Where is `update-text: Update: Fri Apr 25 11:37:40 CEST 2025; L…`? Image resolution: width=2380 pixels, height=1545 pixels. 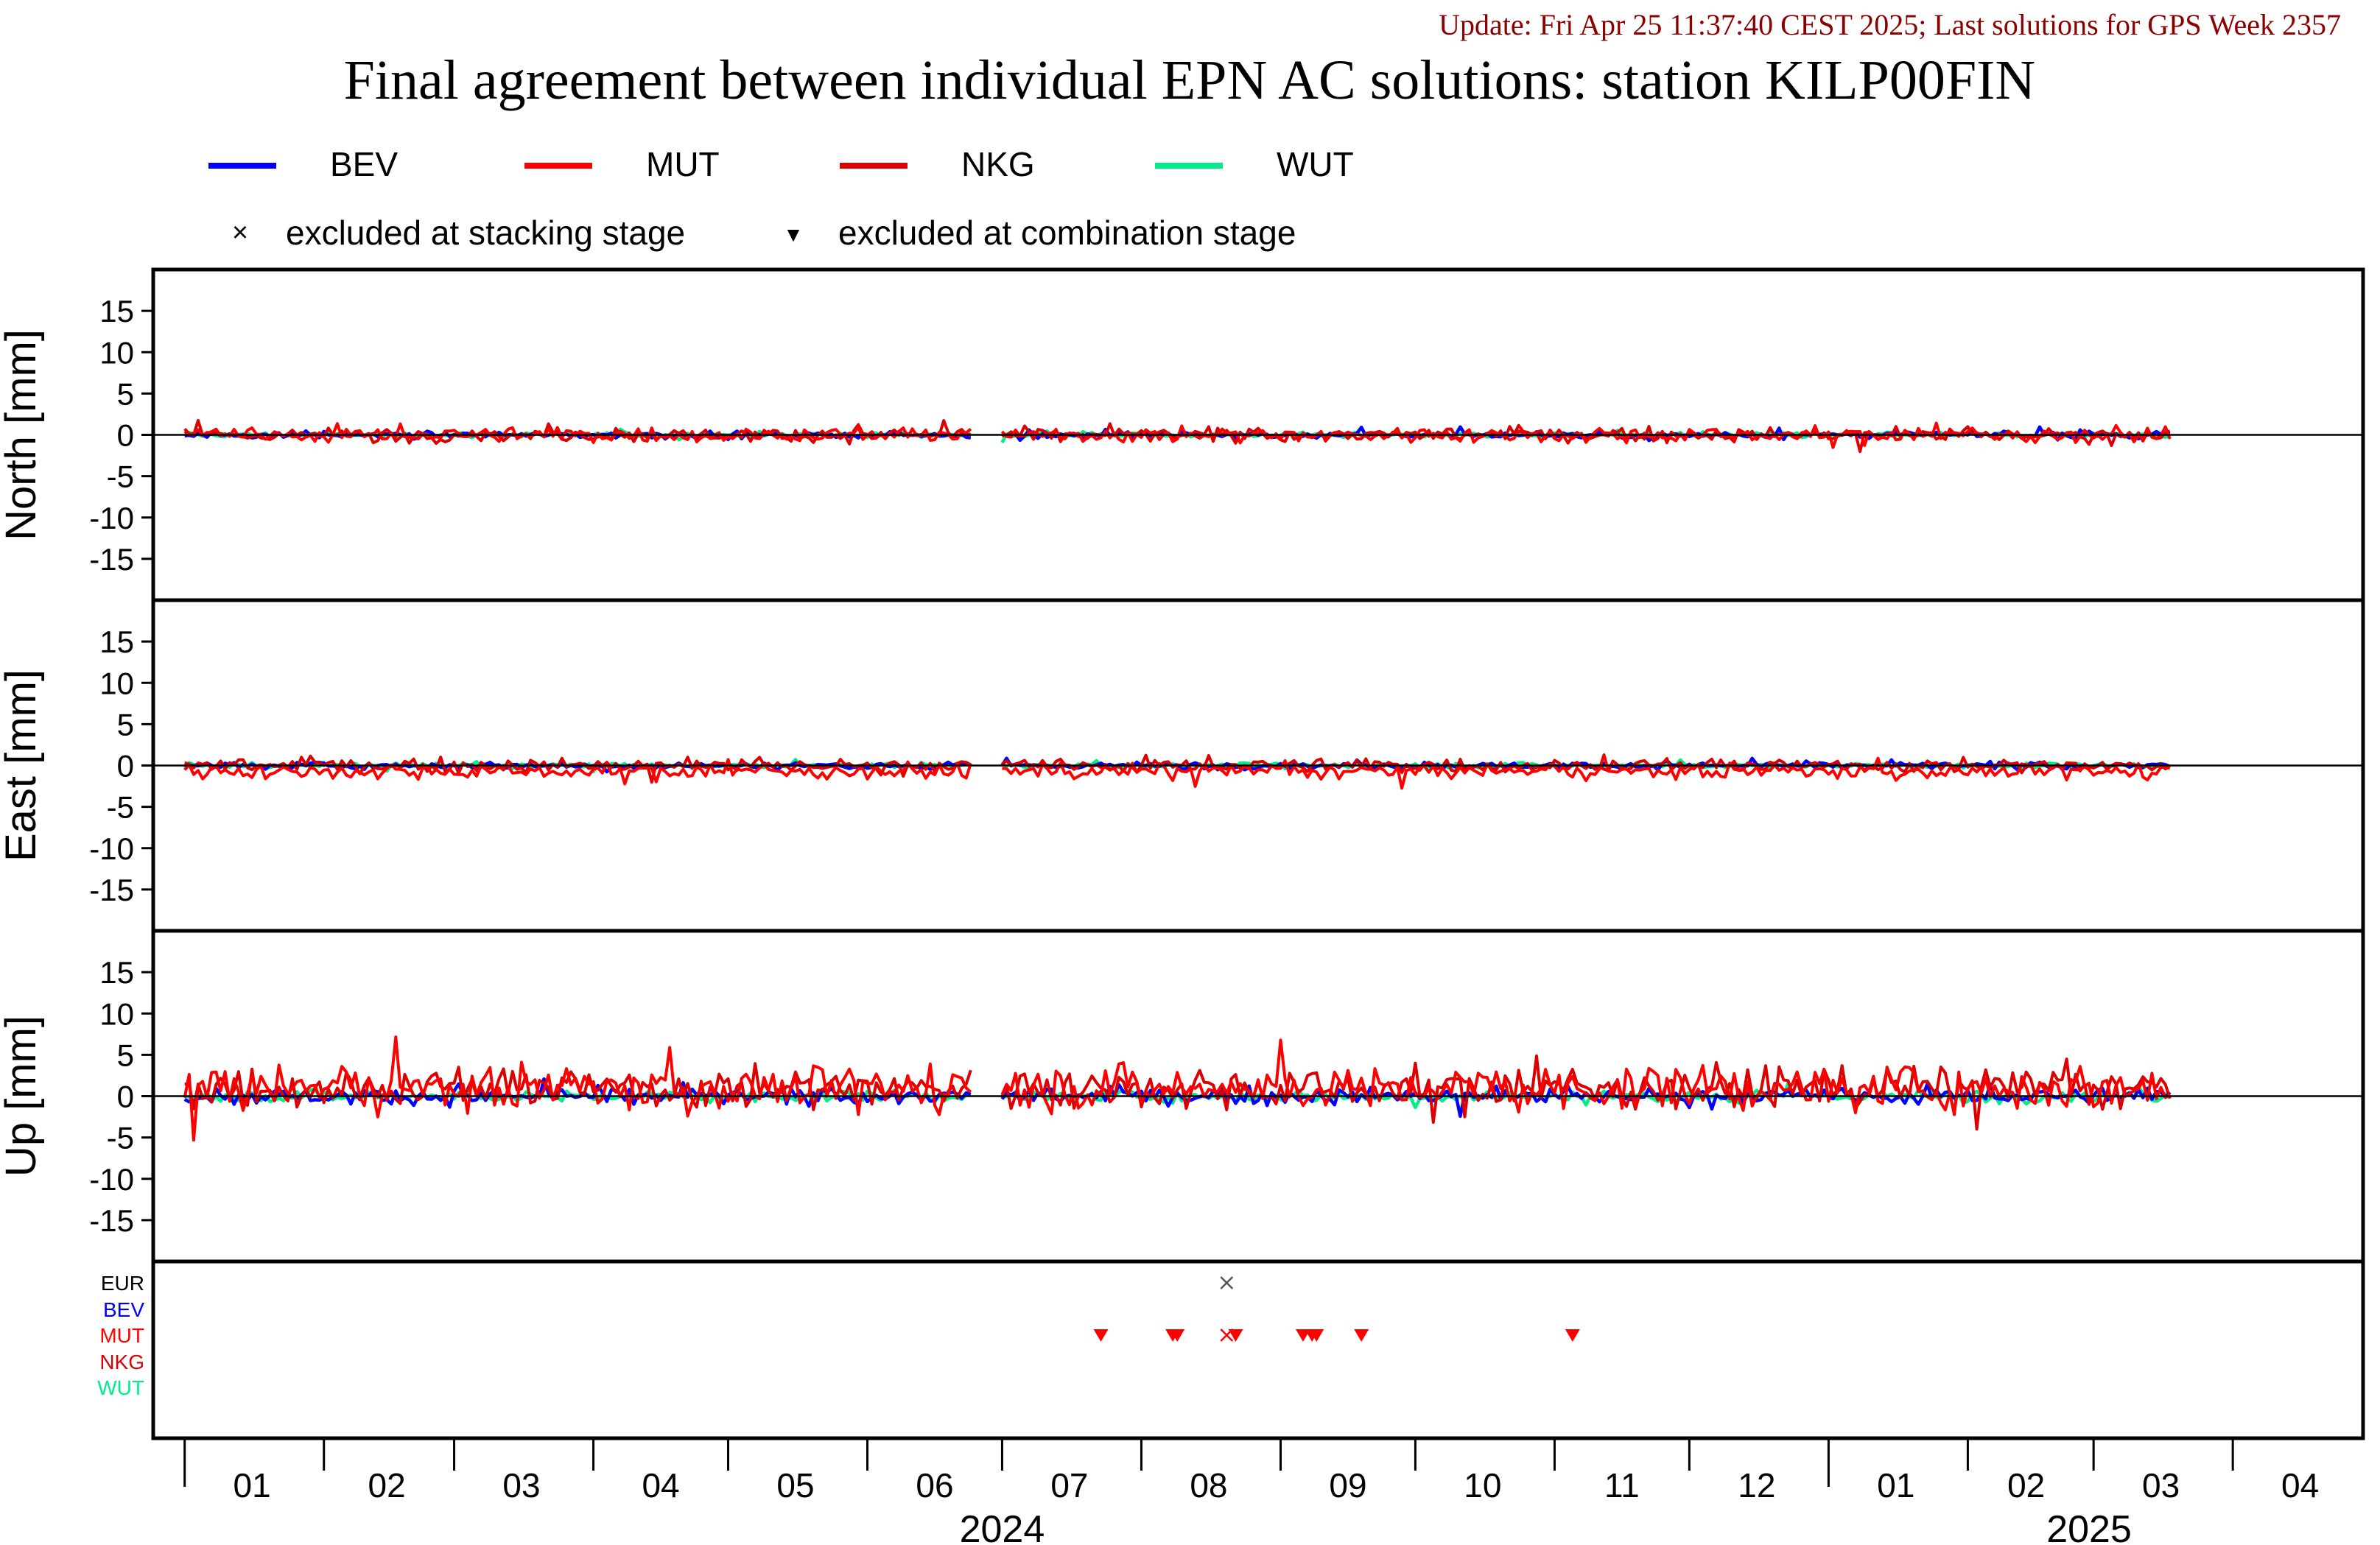 update-text: Update: Fri Apr 25 11:37:40 CEST 2025; L… is located at coordinates (1890, 24).